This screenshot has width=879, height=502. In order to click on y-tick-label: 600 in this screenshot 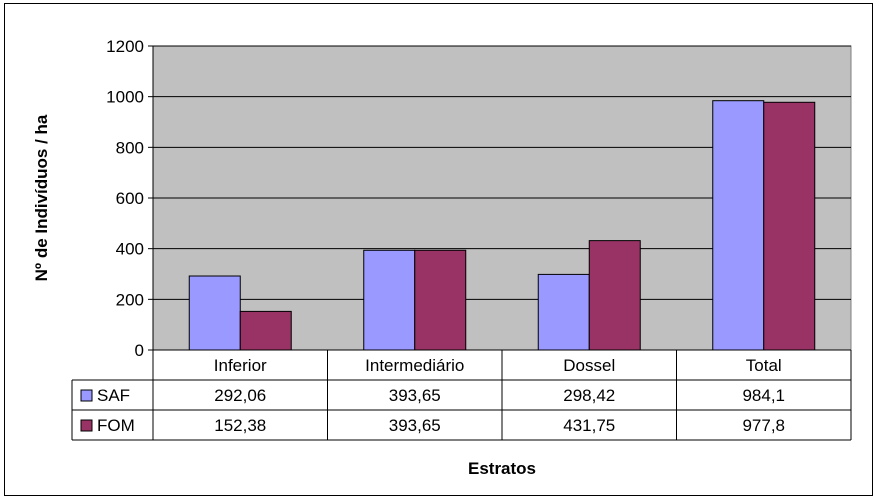, I will do `click(130, 198)`.